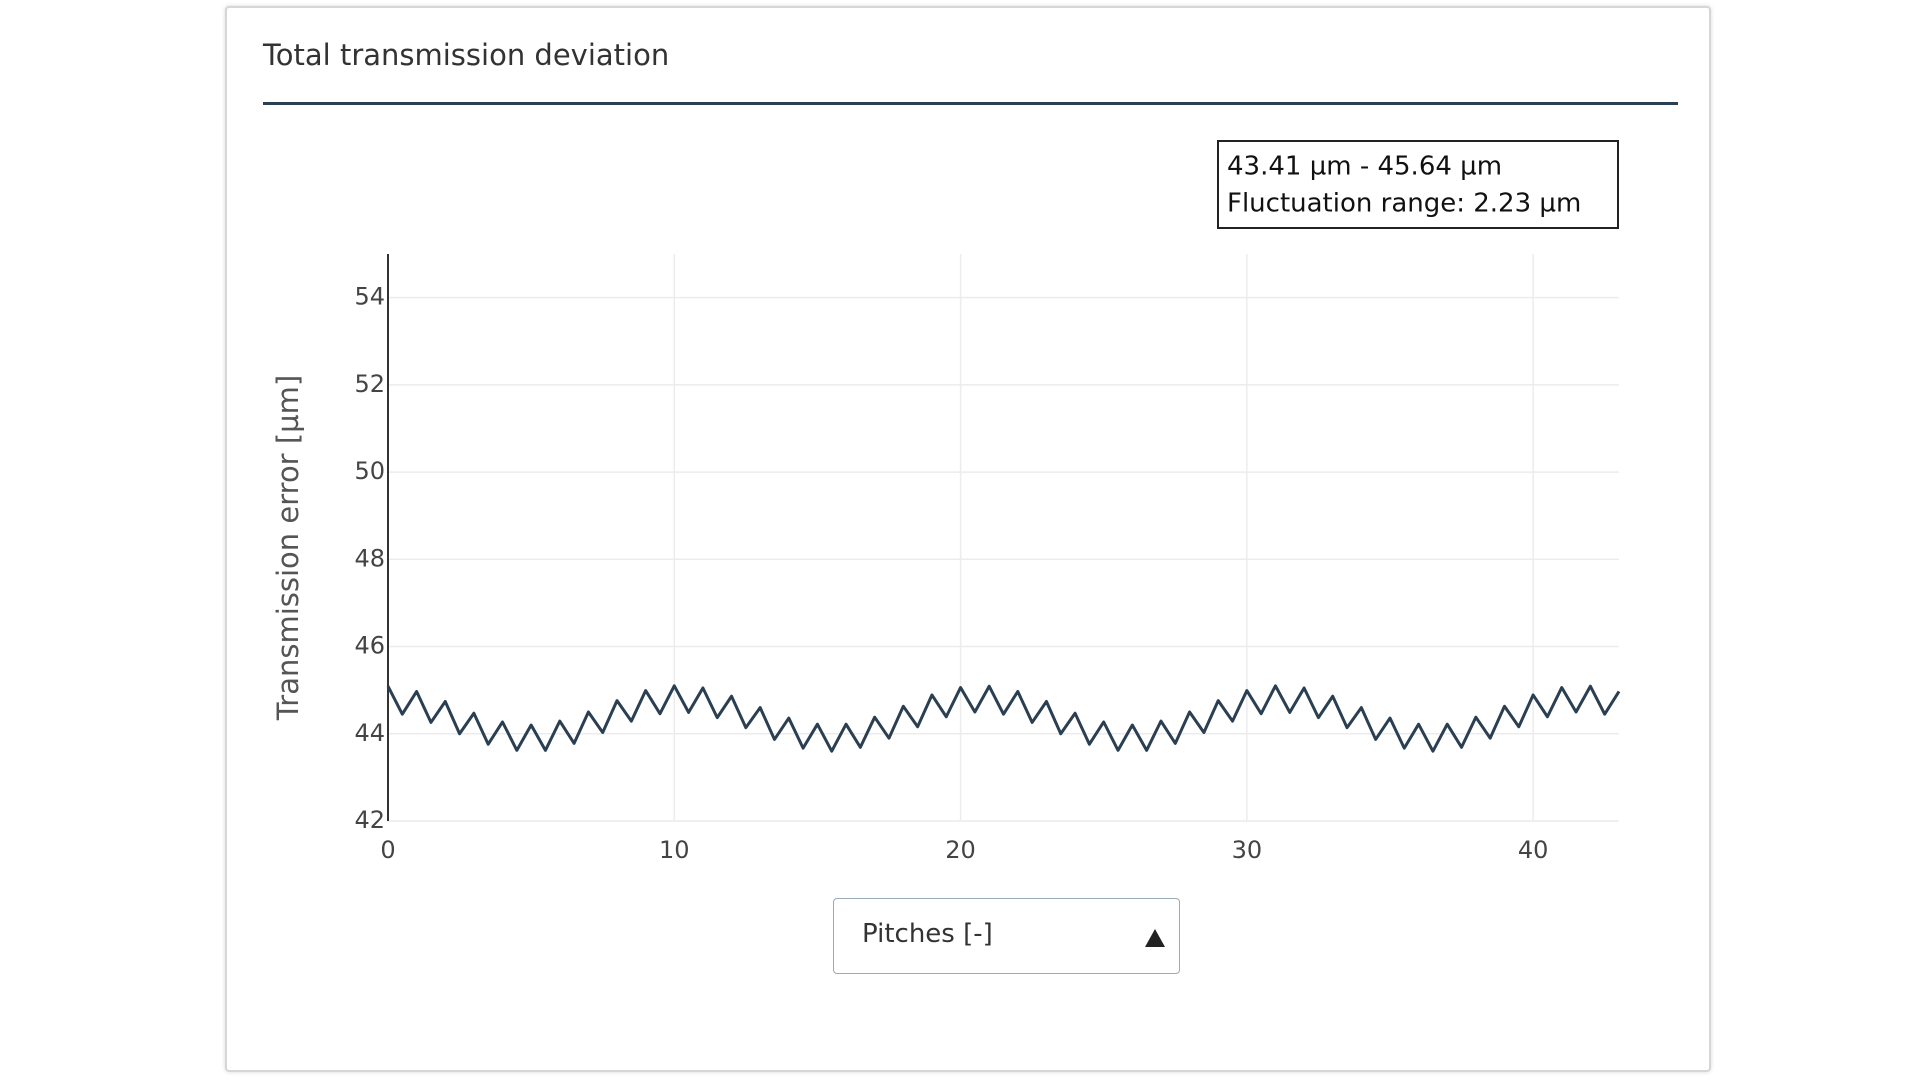  I want to click on y-tick-label: 50, so click(369, 471).